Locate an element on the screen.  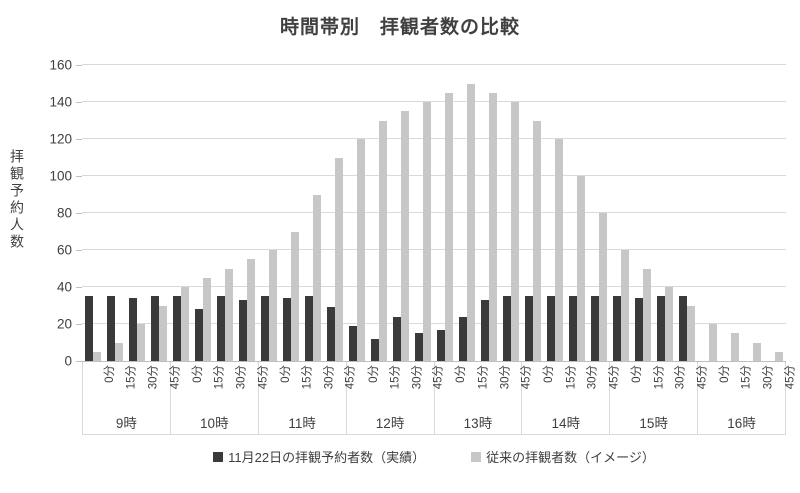
chart-title: 時間帯別 拝観者数の比較 is located at coordinates (399, 27).